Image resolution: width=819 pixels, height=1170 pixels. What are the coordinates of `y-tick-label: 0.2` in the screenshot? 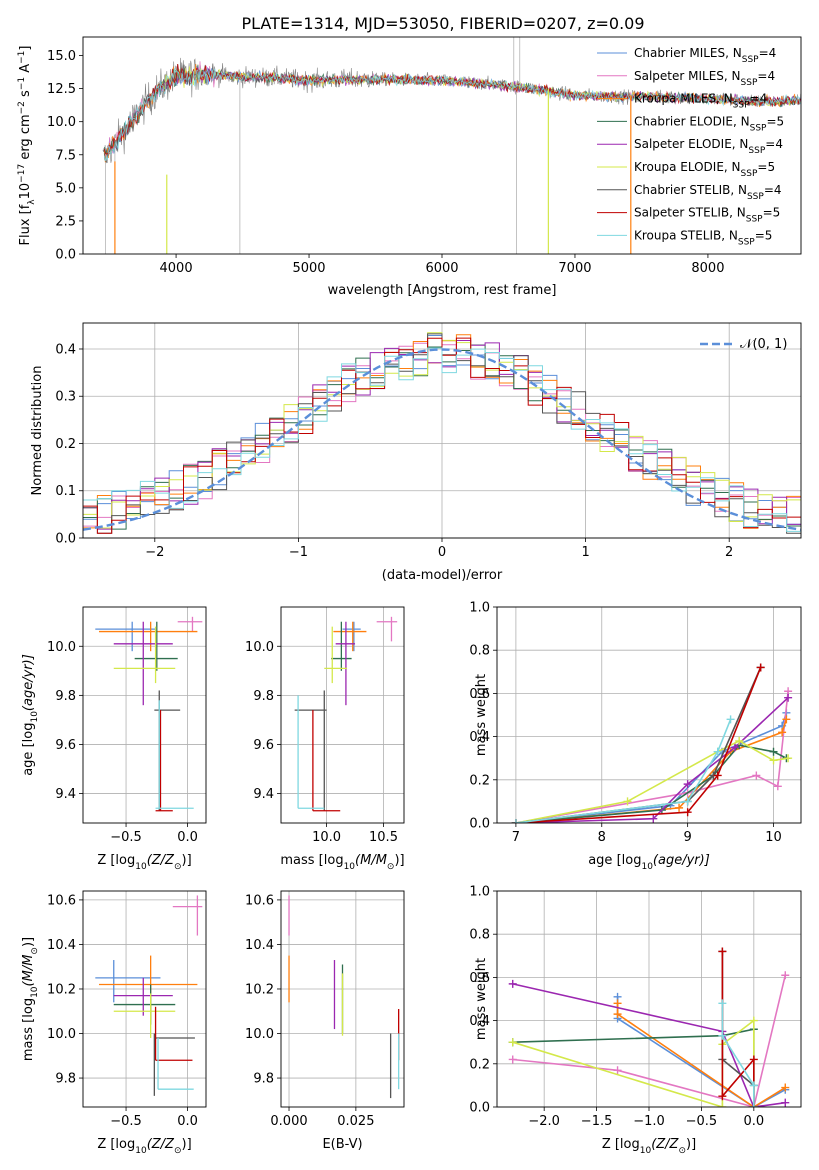 It's located at (479, 780).